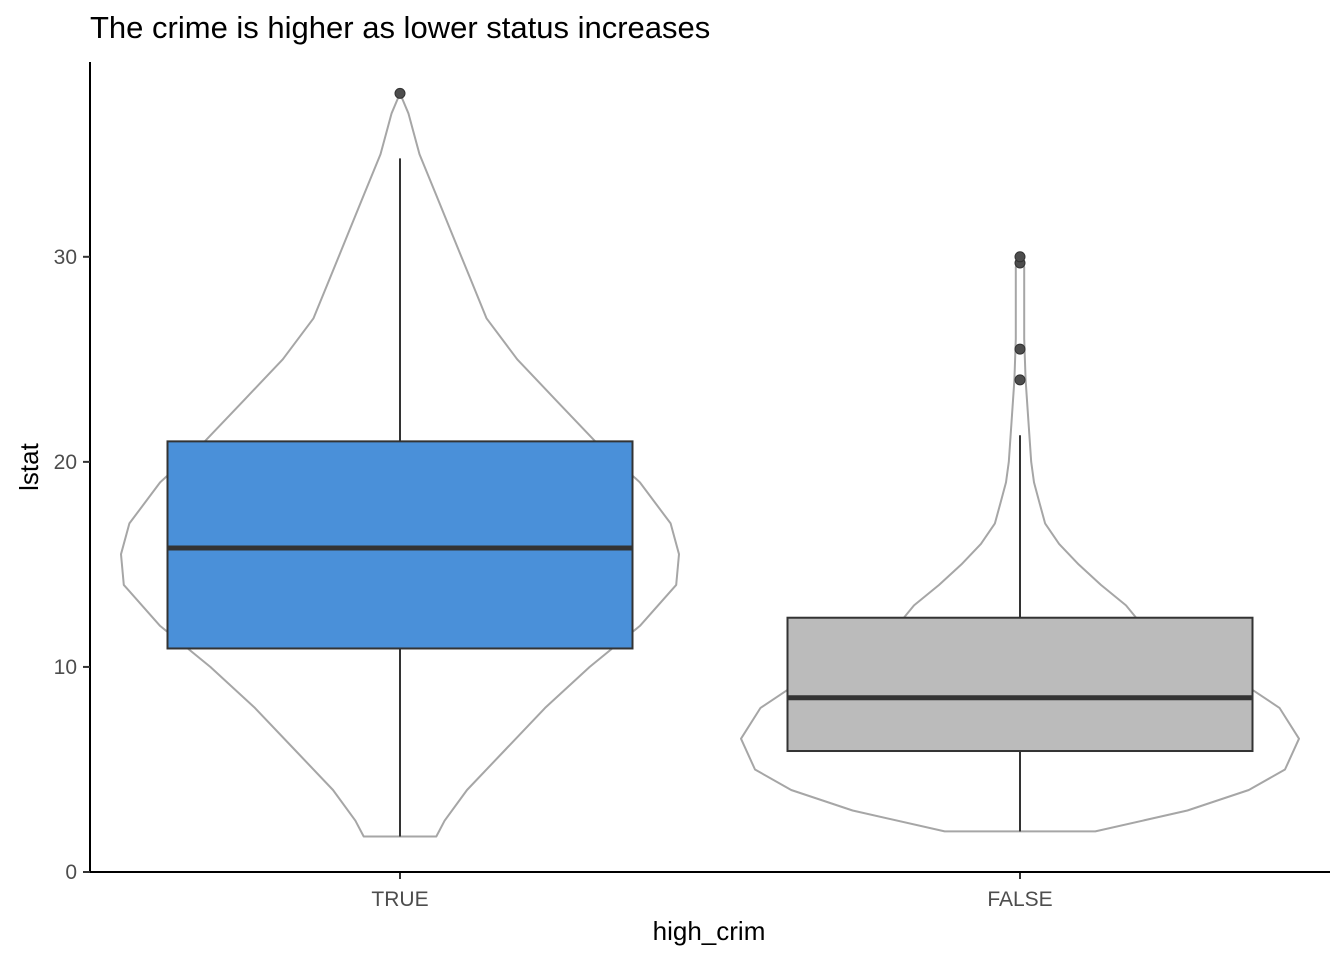  I want to click on box-fill-true, so click(400, 545).